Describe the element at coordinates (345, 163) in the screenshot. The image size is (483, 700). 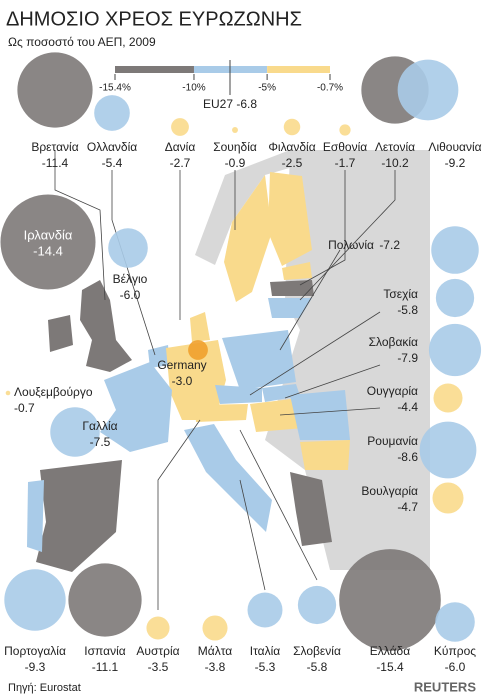
I see `country-value: -1.7` at that location.